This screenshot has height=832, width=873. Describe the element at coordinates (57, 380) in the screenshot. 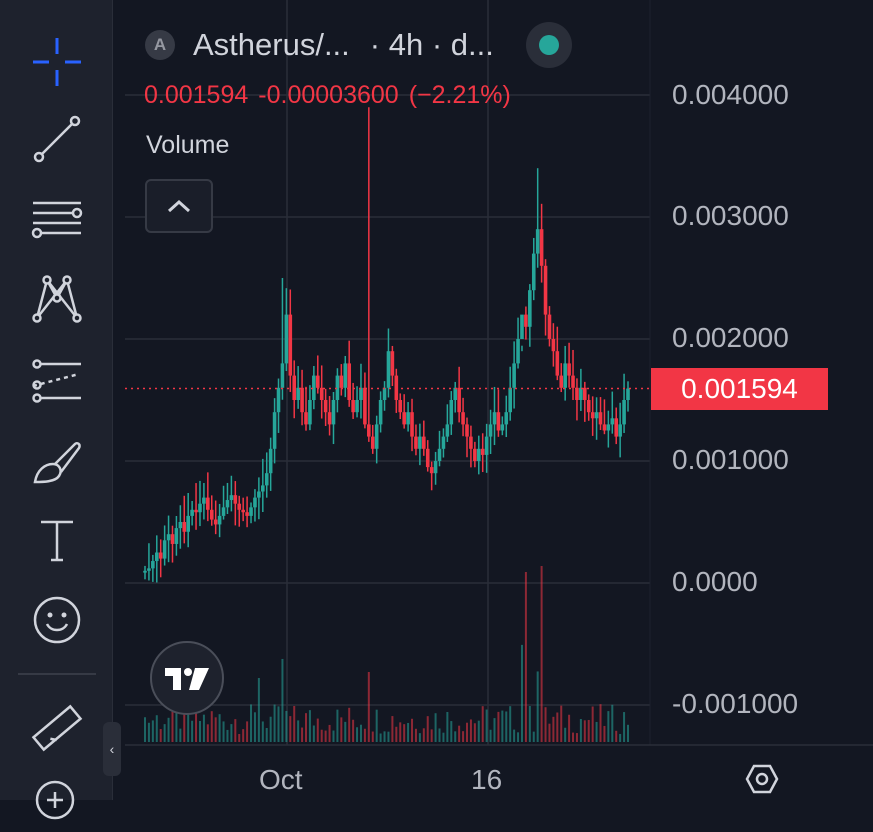

I see `prediction-icon` at that location.